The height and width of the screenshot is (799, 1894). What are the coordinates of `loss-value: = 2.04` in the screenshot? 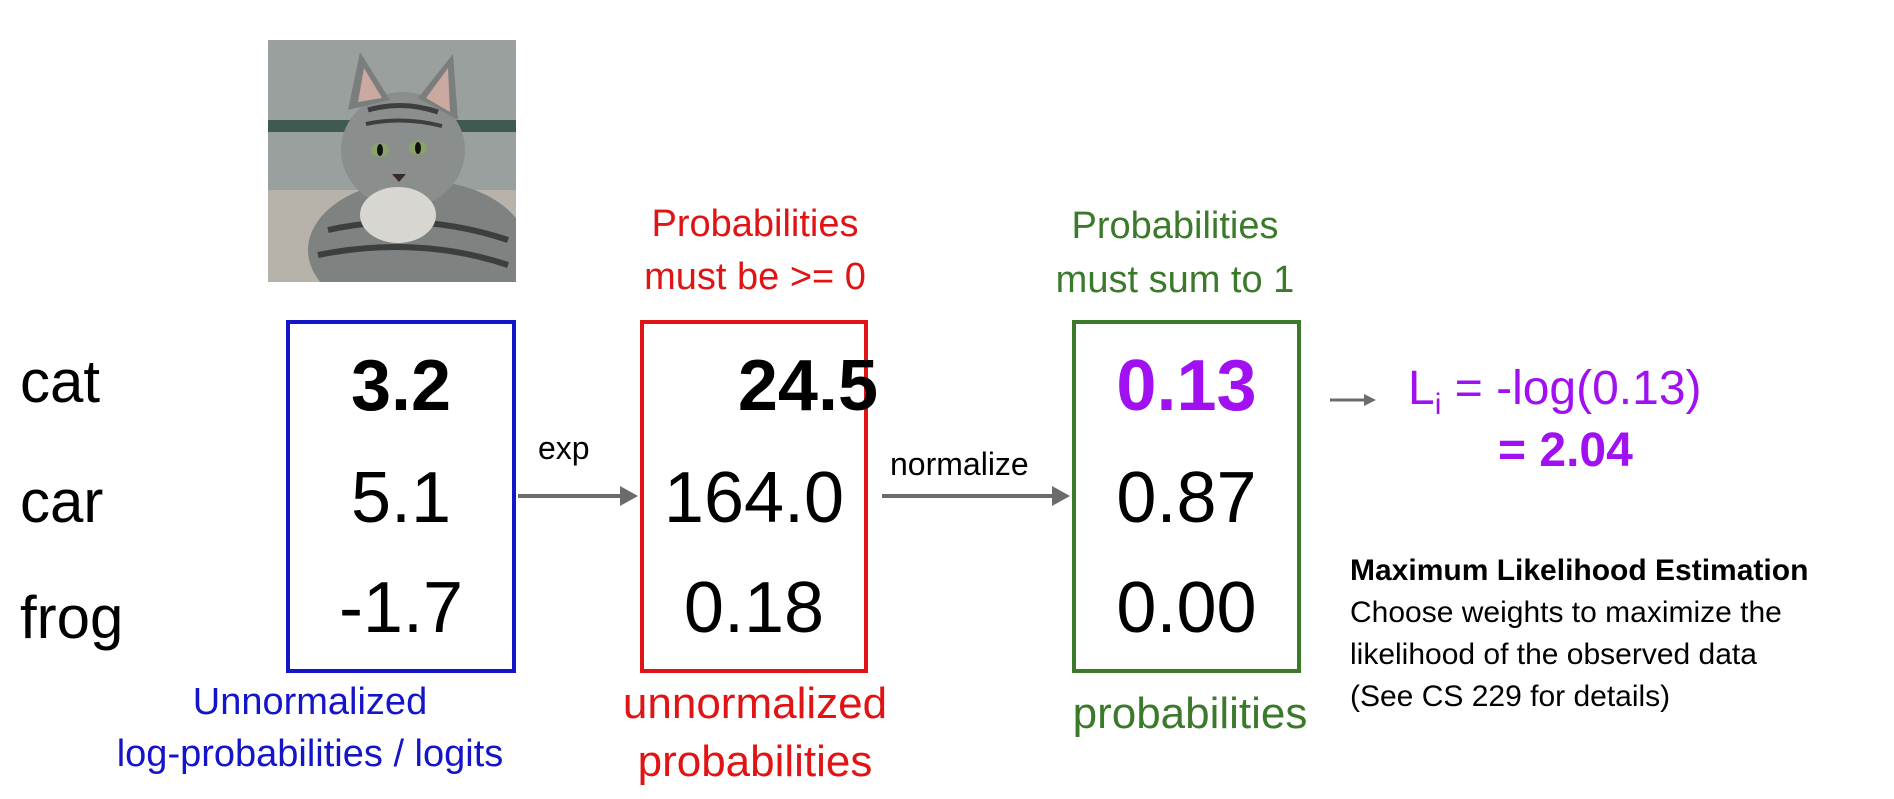 It's located at (1565, 450).